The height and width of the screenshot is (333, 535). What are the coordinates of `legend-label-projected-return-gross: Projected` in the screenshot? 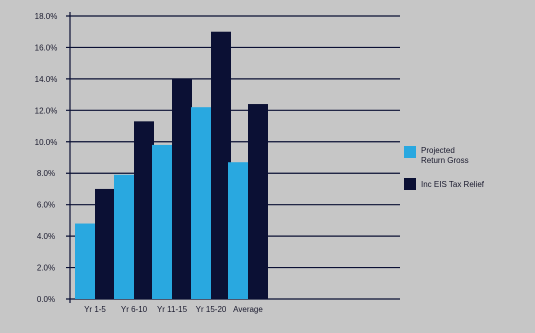 It's located at (438, 150).